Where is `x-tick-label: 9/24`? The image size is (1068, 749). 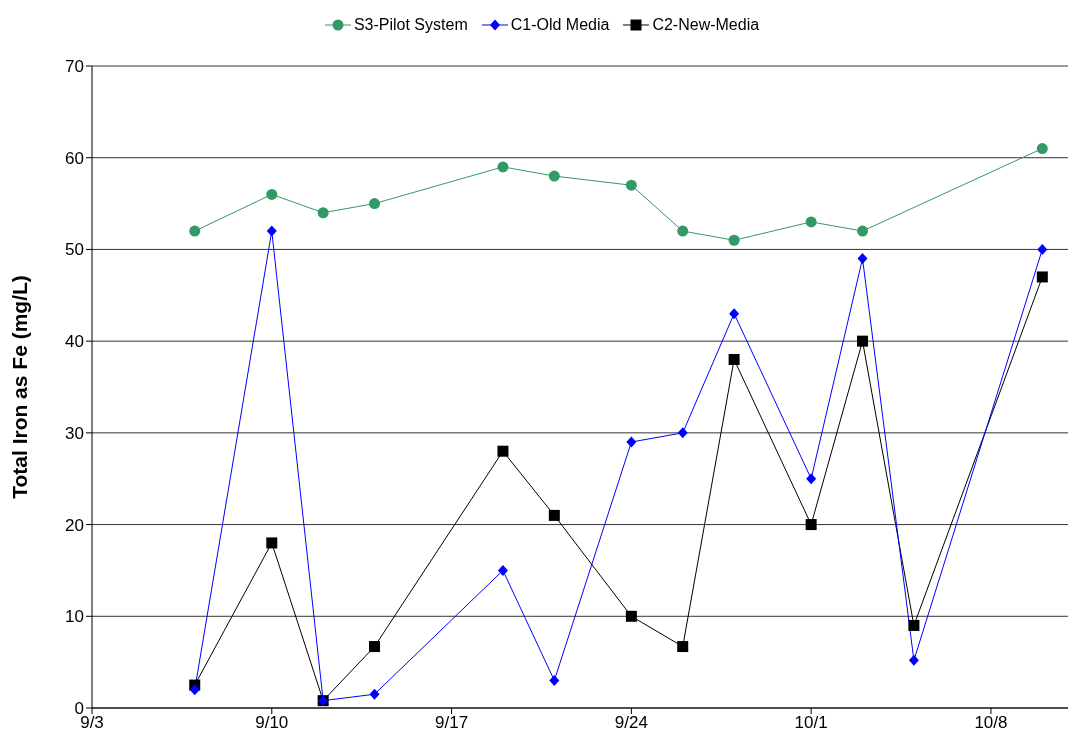
x-tick-label: 9/24 is located at coordinates (631, 723).